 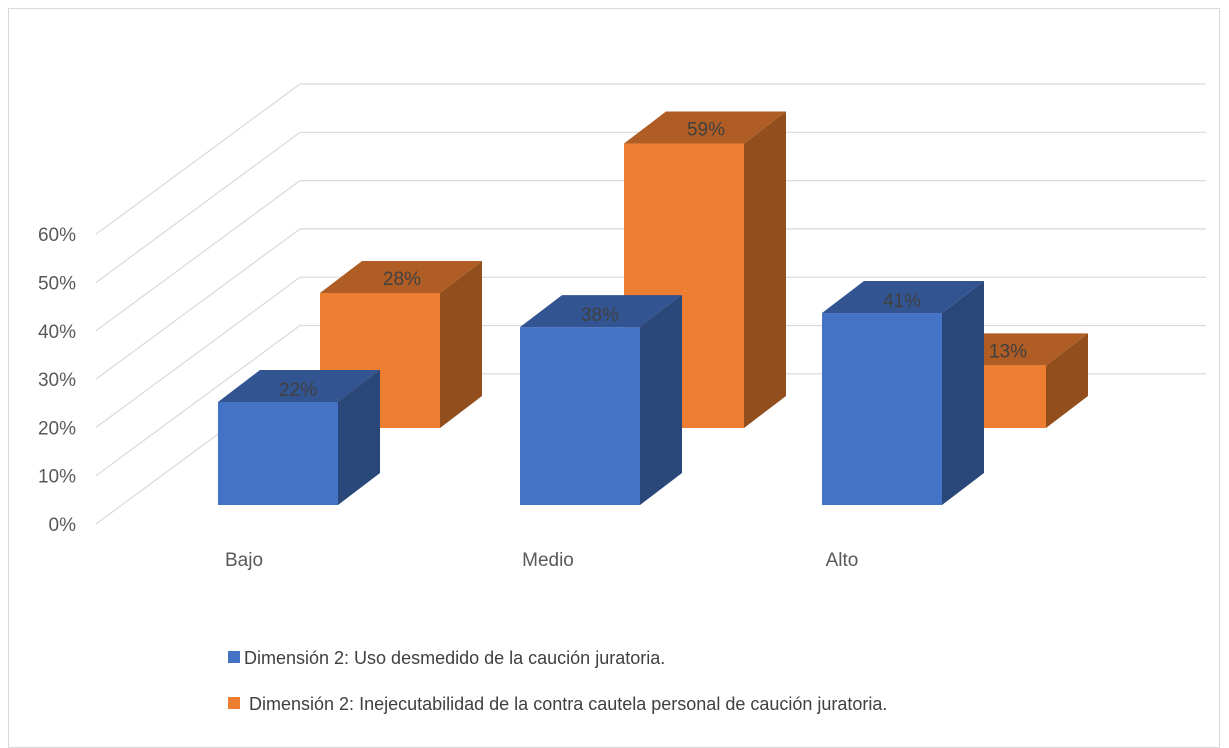 What do you see at coordinates (244, 560) in the screenshot?
I see `x-tick-label: Bajo` at bounding box center [244, 560].